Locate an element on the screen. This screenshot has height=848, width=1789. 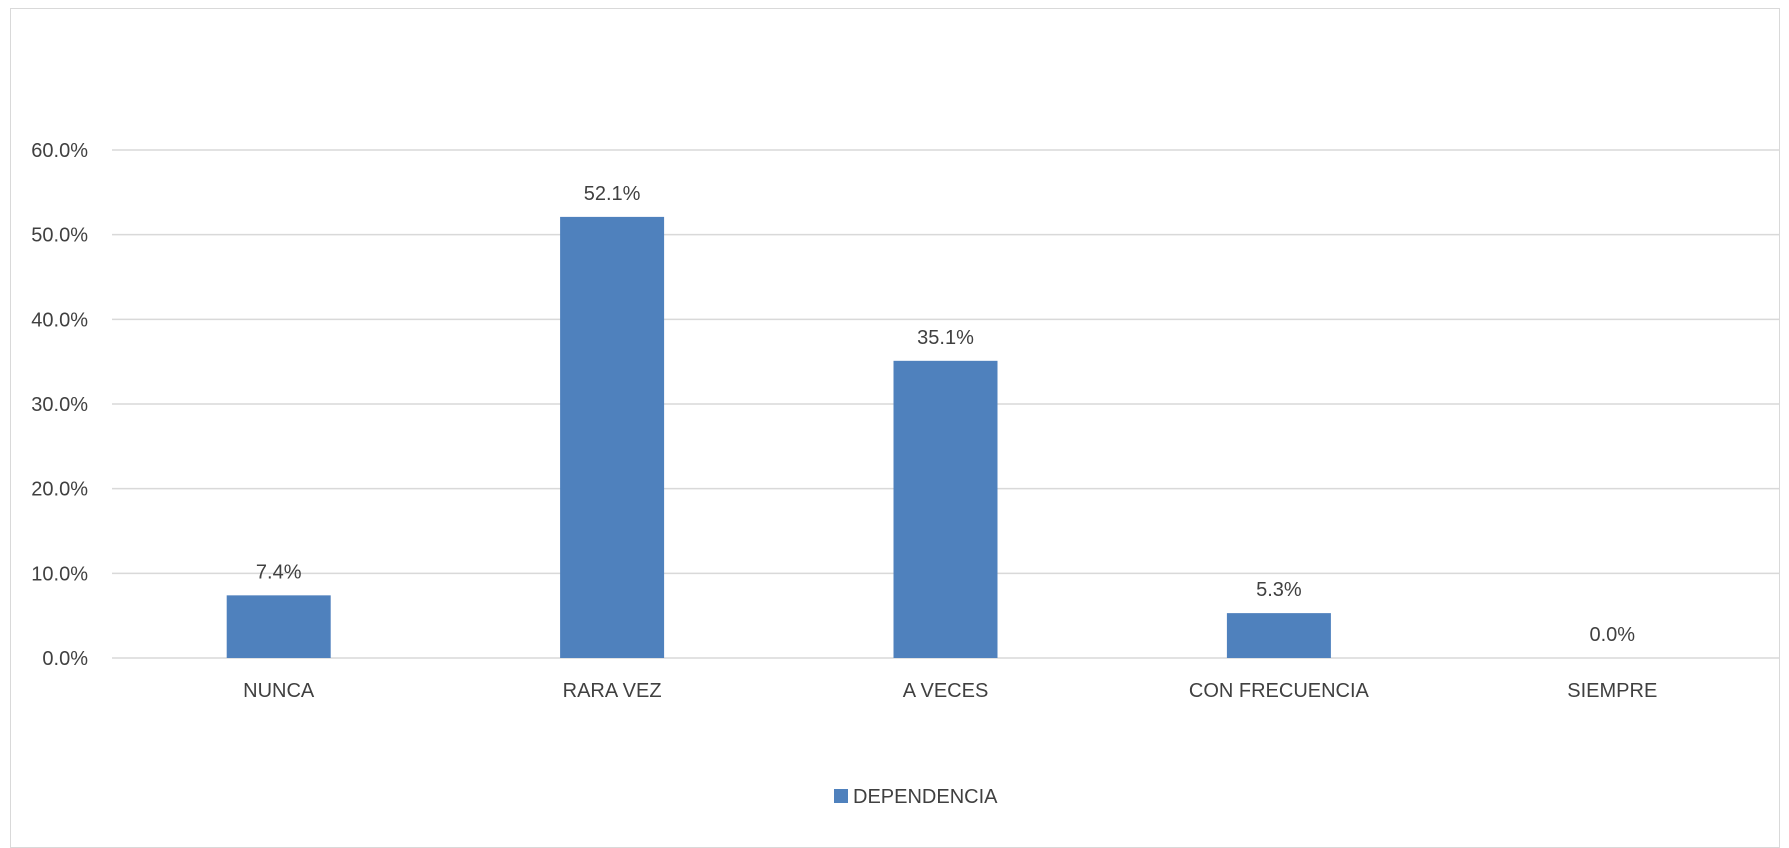
y-tick-label: 30.0% is located at coordinates (59, 405).